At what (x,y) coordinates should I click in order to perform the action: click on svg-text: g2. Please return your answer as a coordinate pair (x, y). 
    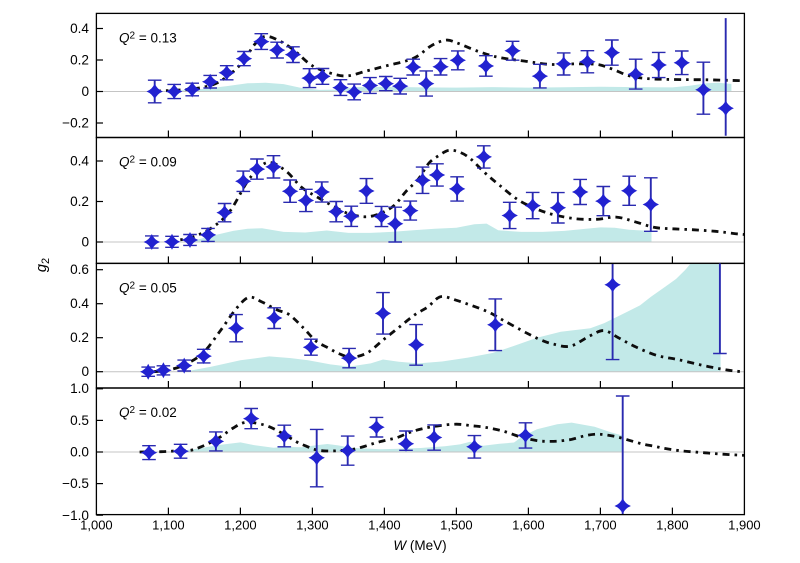
    Looking at the image, I should click on (43, 265).